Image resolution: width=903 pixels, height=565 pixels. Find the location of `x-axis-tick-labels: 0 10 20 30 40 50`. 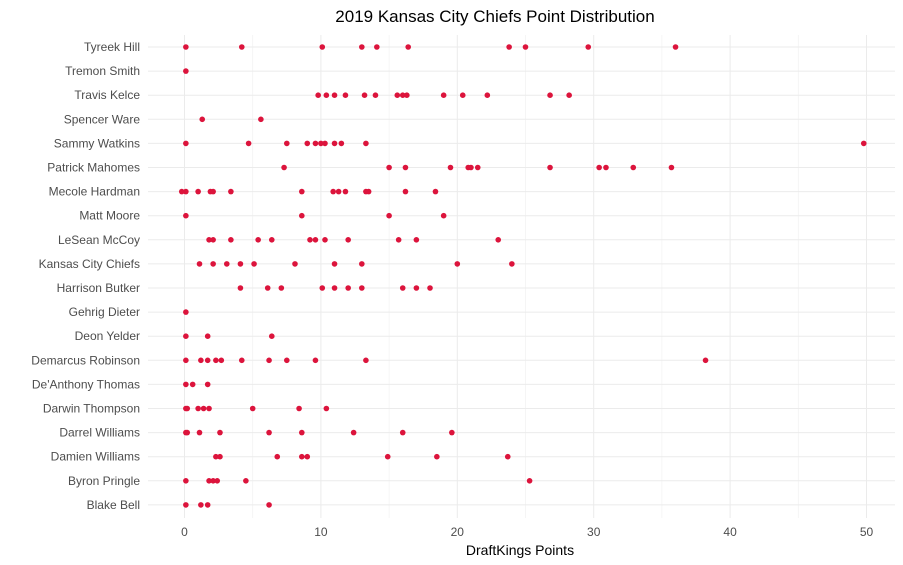

x-axis-tick-labels: 0 10 20 30 40 50 is located at coordinates (527, 532).